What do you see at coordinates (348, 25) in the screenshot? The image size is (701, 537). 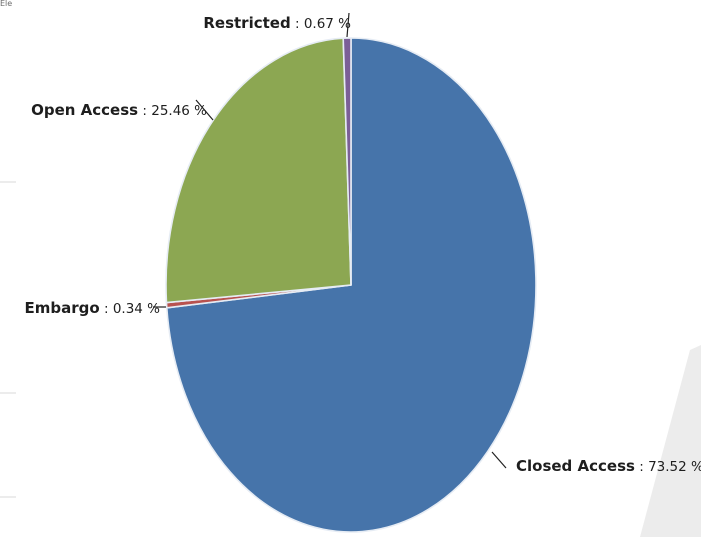 I see `leader-line-restricted` at bounding box center [348, 25].